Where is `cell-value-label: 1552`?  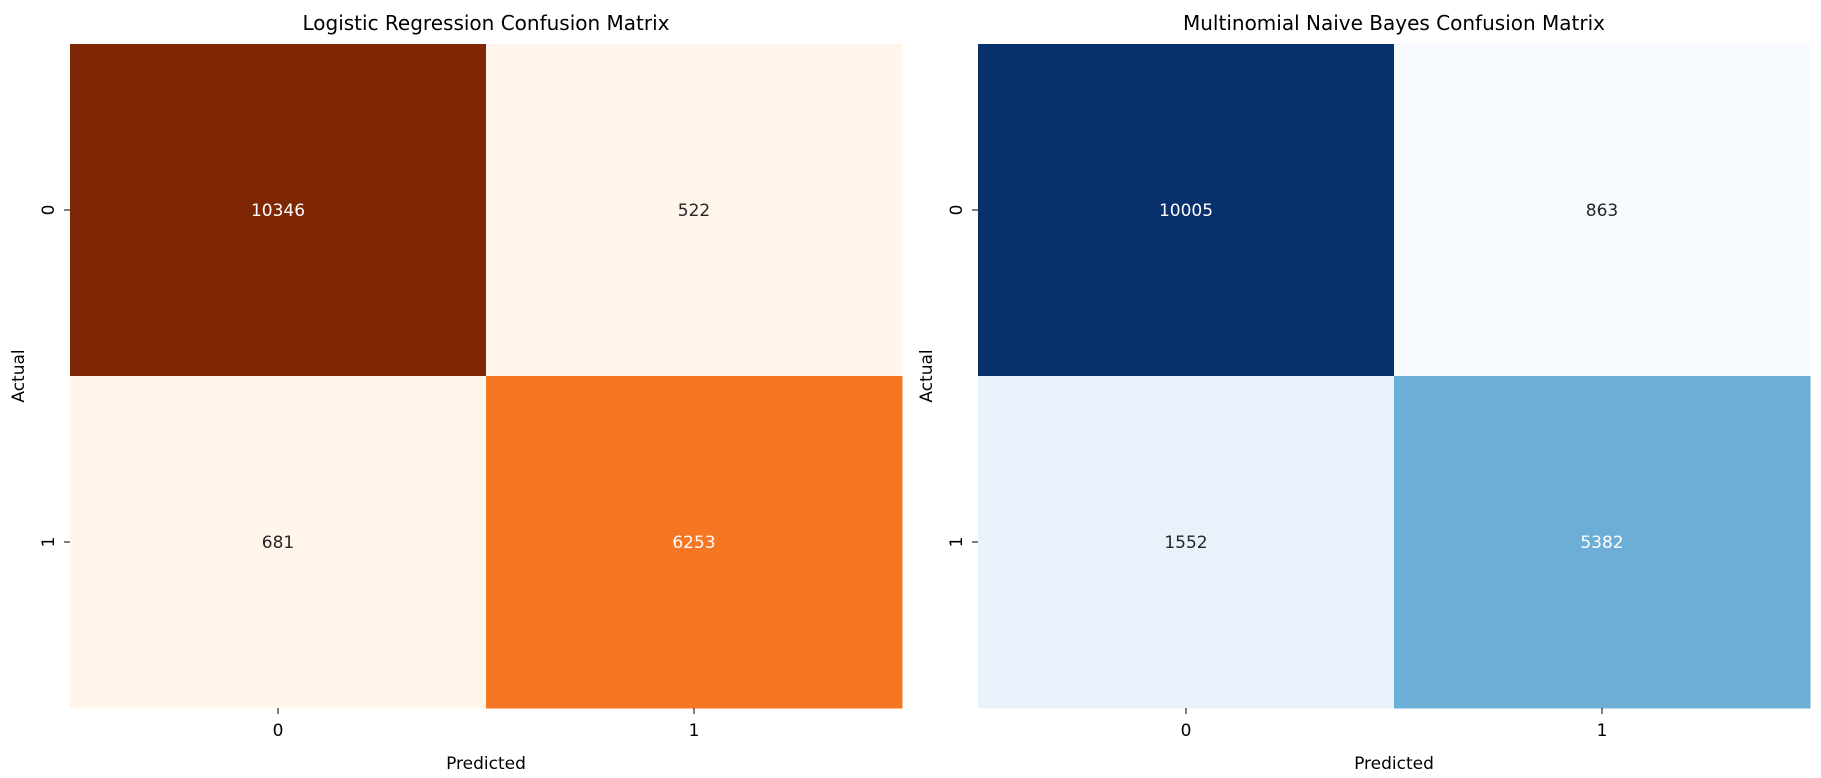
cell-value-label: 1552 is located at coordinates (1185, 543).